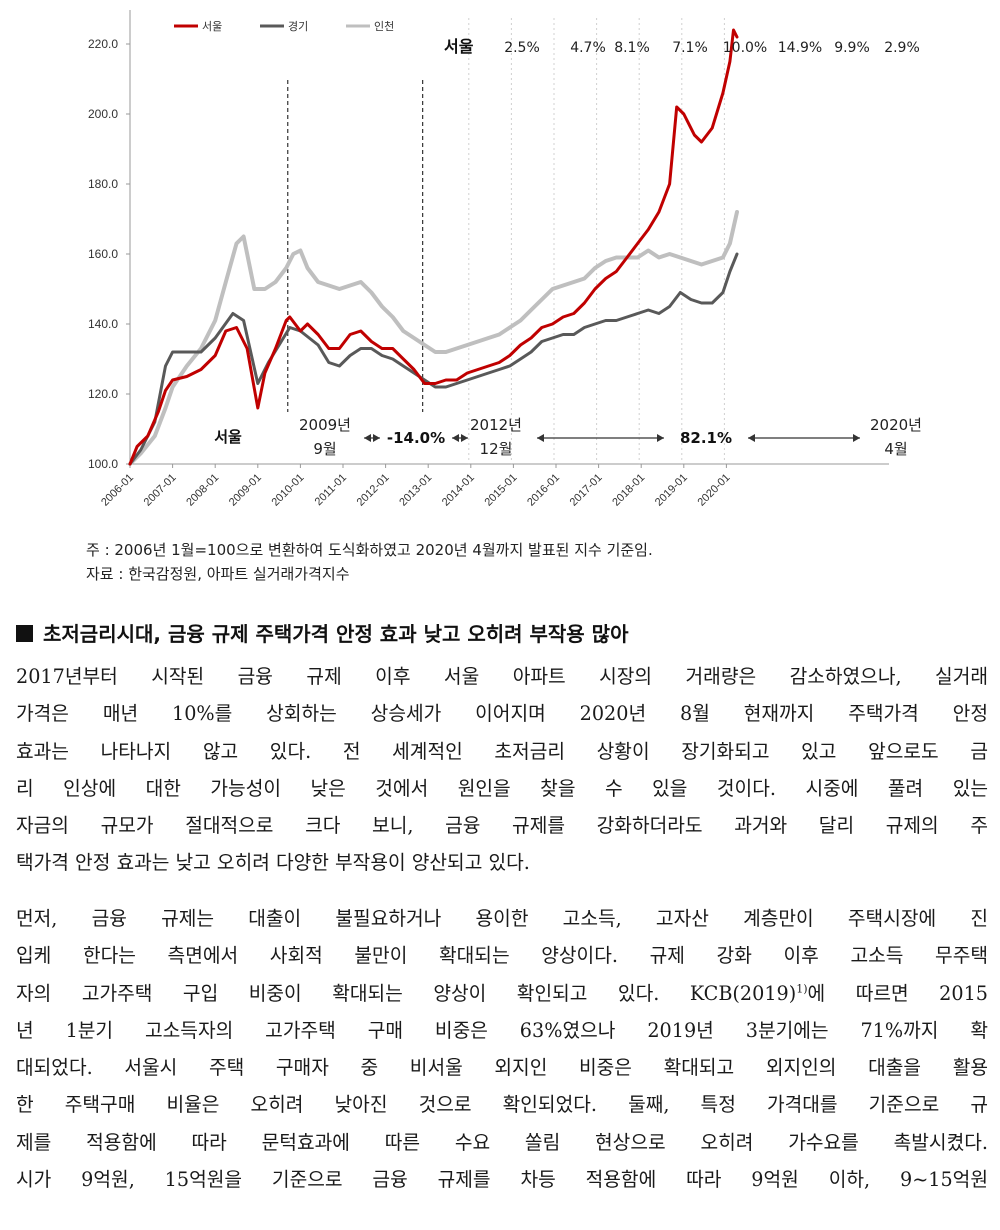  What do you see at coordinates (103, 464) in the screenshot?
I see `y-tick-label: 100.0` at bounding box center [103, 464].